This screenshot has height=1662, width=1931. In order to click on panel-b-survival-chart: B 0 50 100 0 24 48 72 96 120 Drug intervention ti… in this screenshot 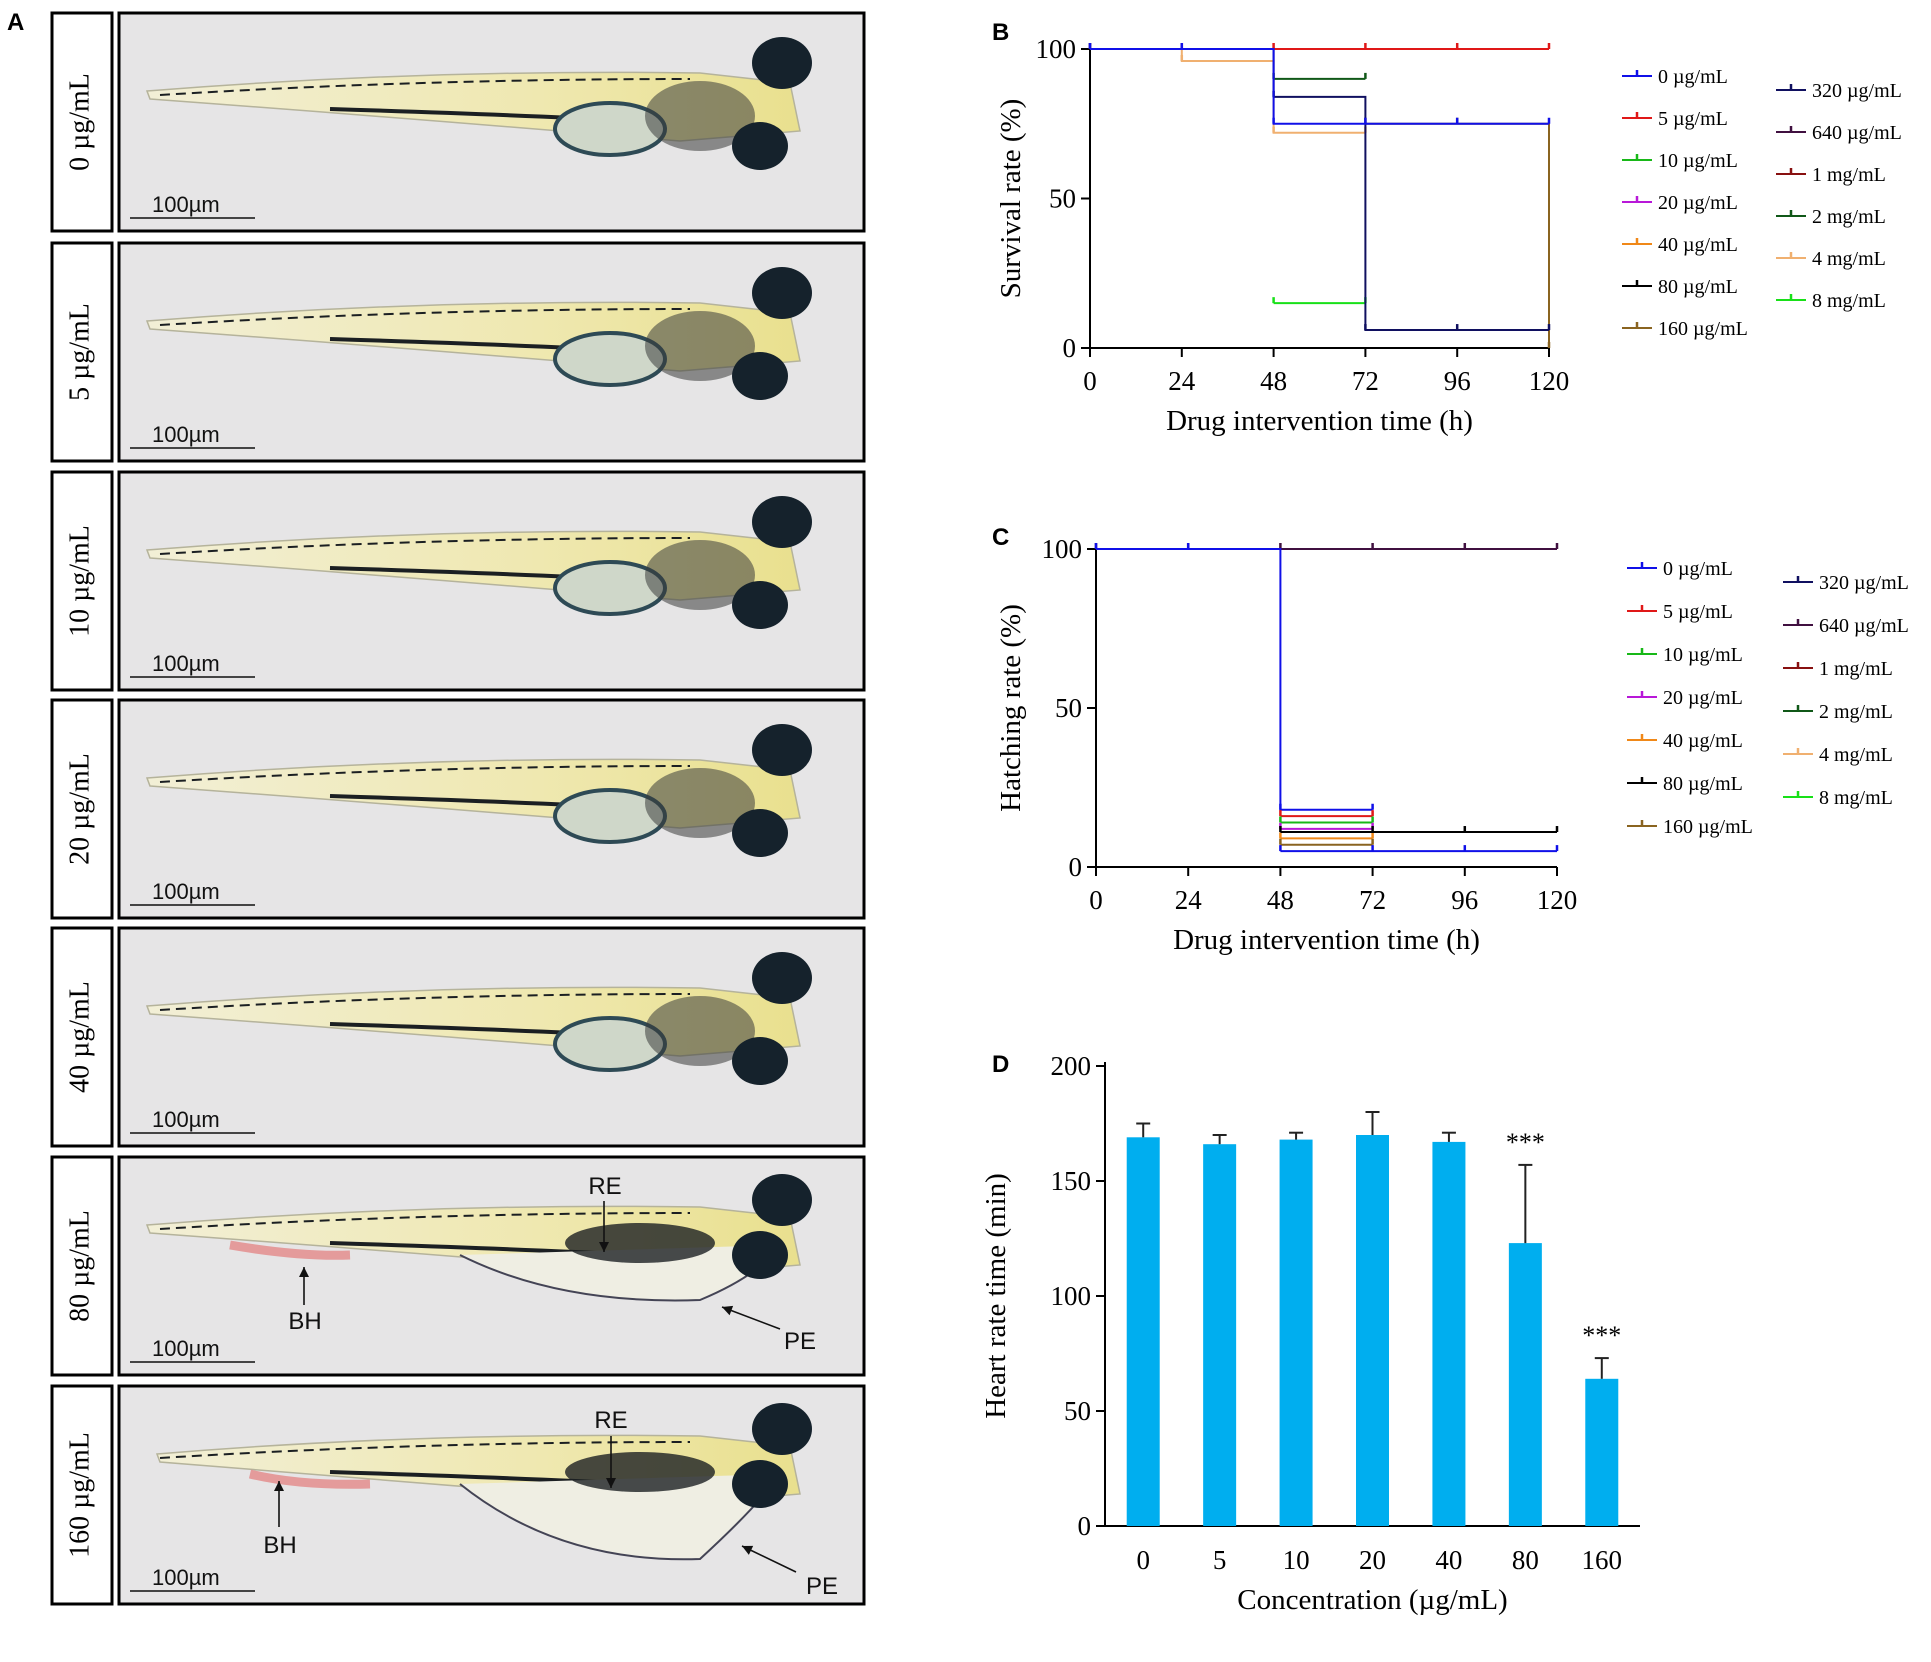, I will do `click(1447, 228)`.